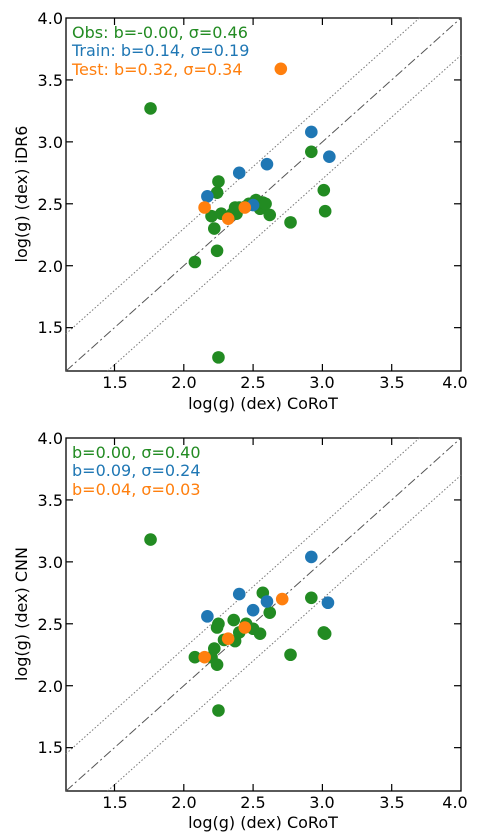  Describe the element at coordinates (50, 266) in the screenshot. I see `y-tick-label-top-2: 2.0` at that location.